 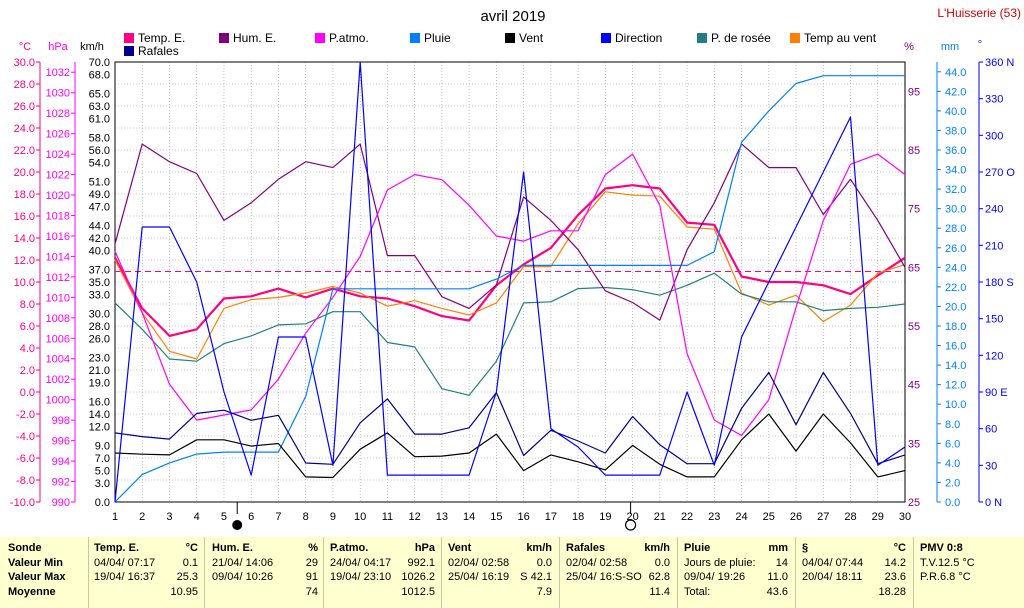 I want to click on hpa-tick-label: 992, so click(x=61, y=483).